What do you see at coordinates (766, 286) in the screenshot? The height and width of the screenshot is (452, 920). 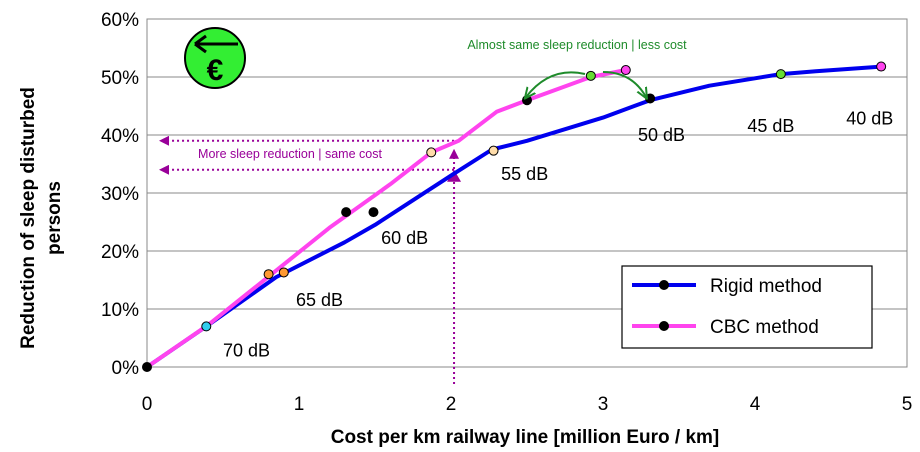 I see `legend-label-rigid: Rigid method` at bounding box center [766, 286].